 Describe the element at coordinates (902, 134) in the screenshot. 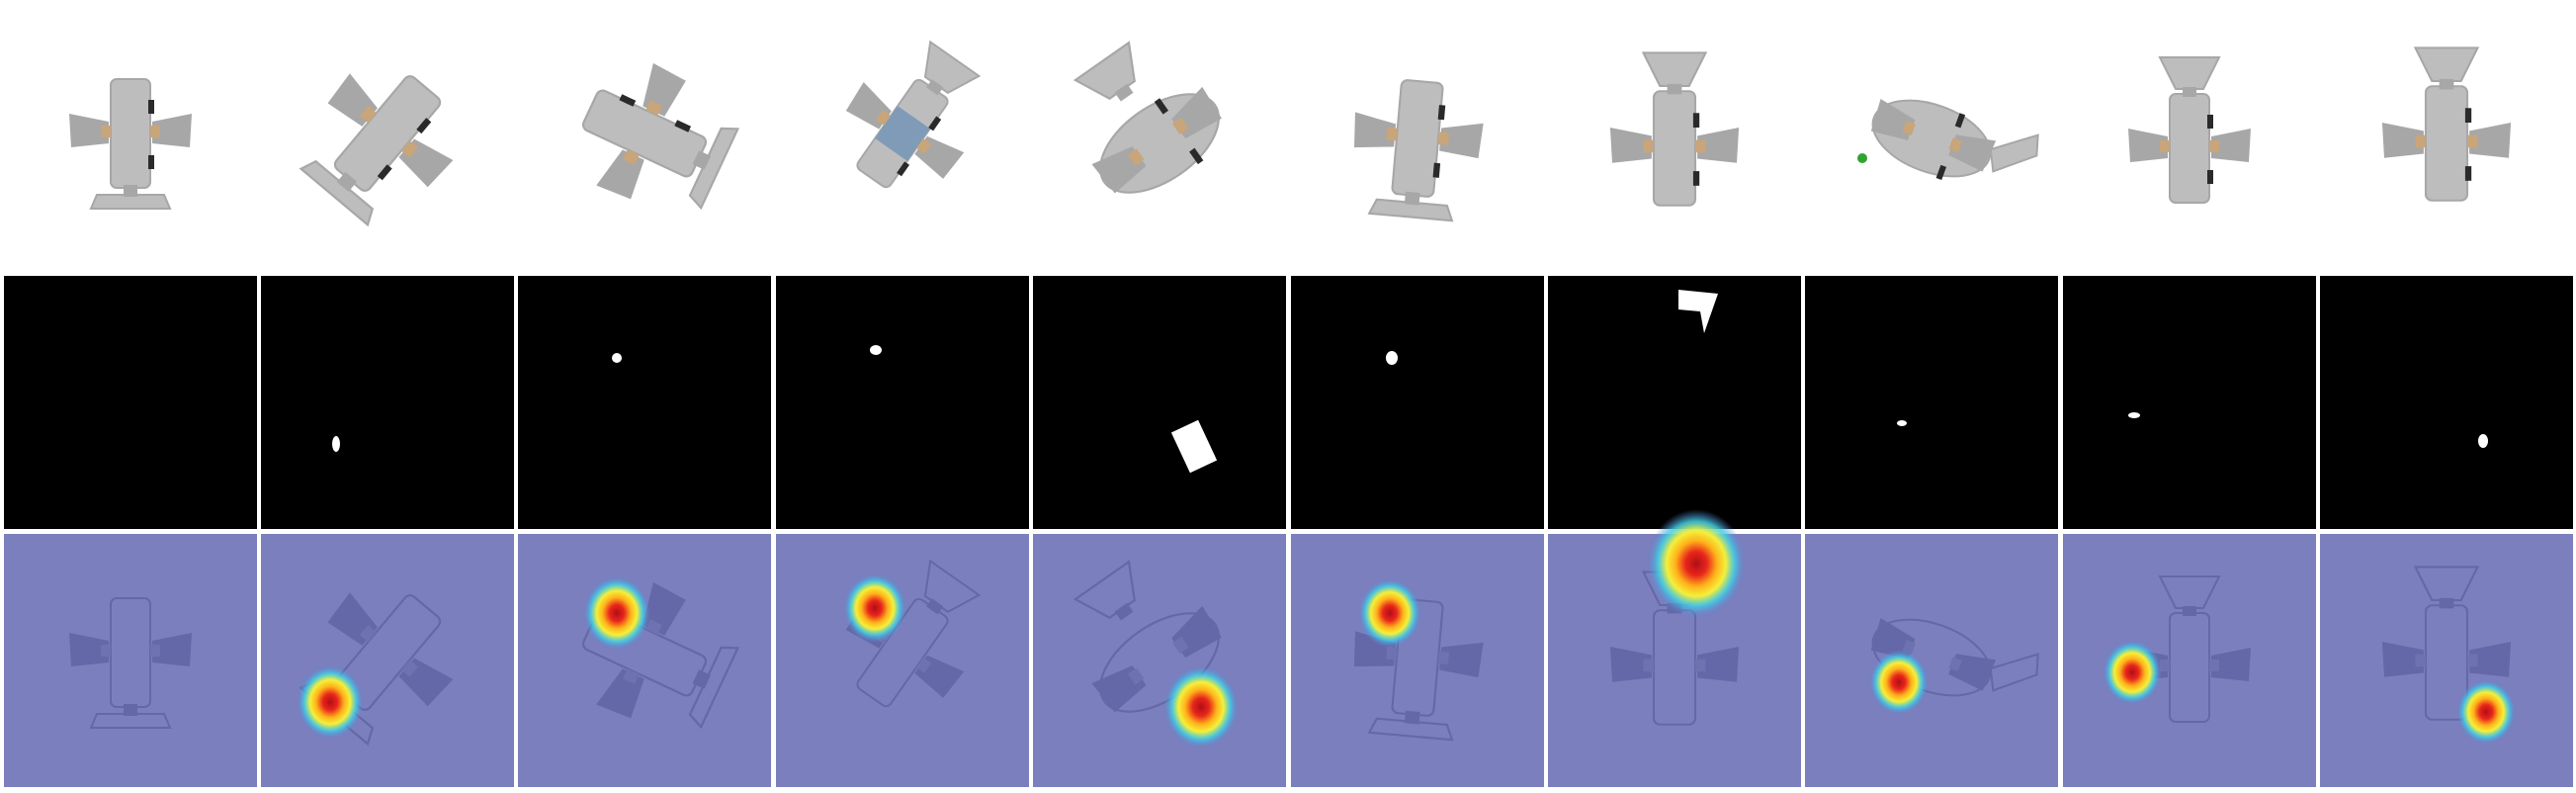

I see `blue-panel` at that location.